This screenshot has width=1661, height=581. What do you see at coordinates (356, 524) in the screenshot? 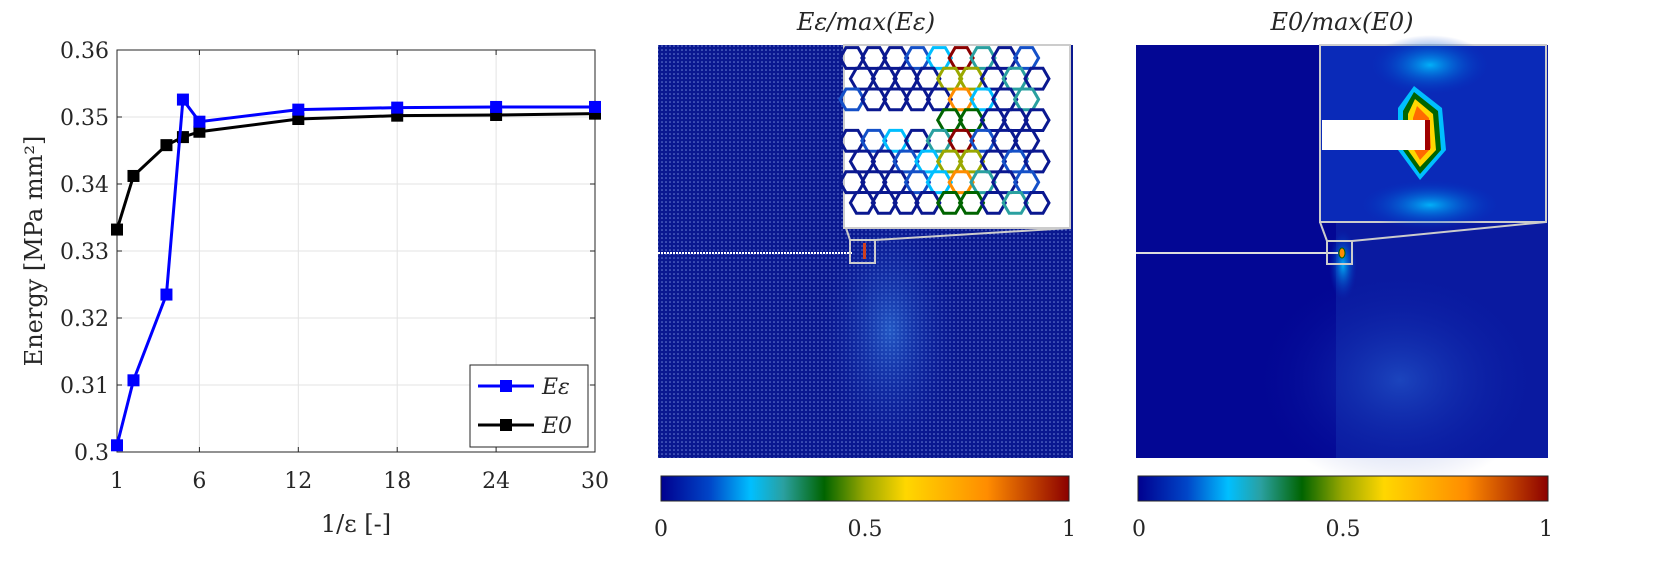
I see `x-axis-label: 1/ε [-]` at bounding box center [356, 524].